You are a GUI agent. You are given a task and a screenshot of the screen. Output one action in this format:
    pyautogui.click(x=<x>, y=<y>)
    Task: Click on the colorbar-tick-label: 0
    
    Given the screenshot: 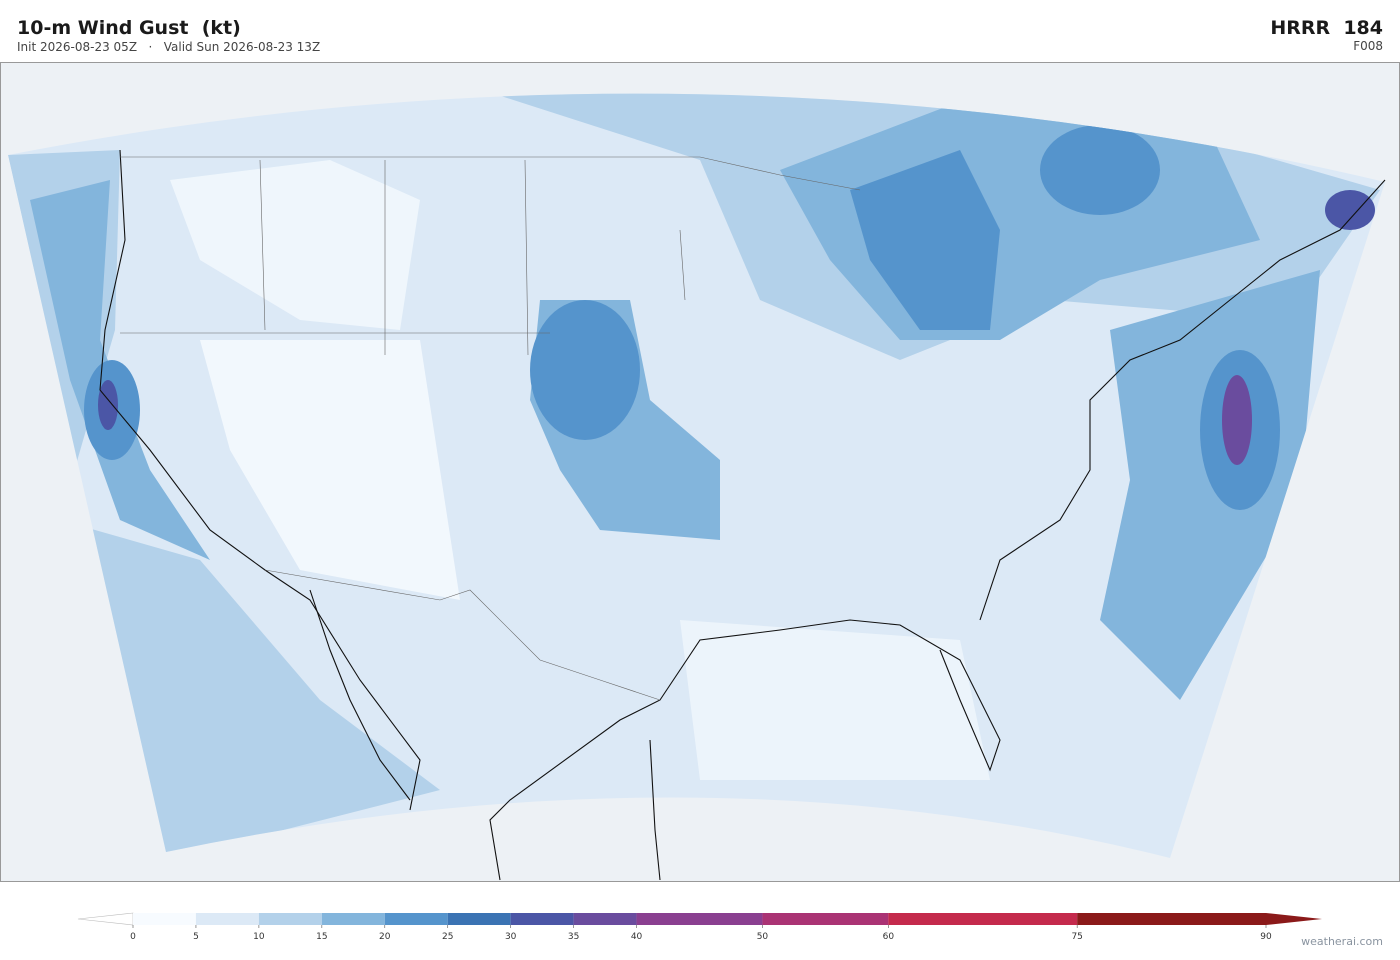 What is the action you would take?
    pyautogui.click(x=133, y=937)
    